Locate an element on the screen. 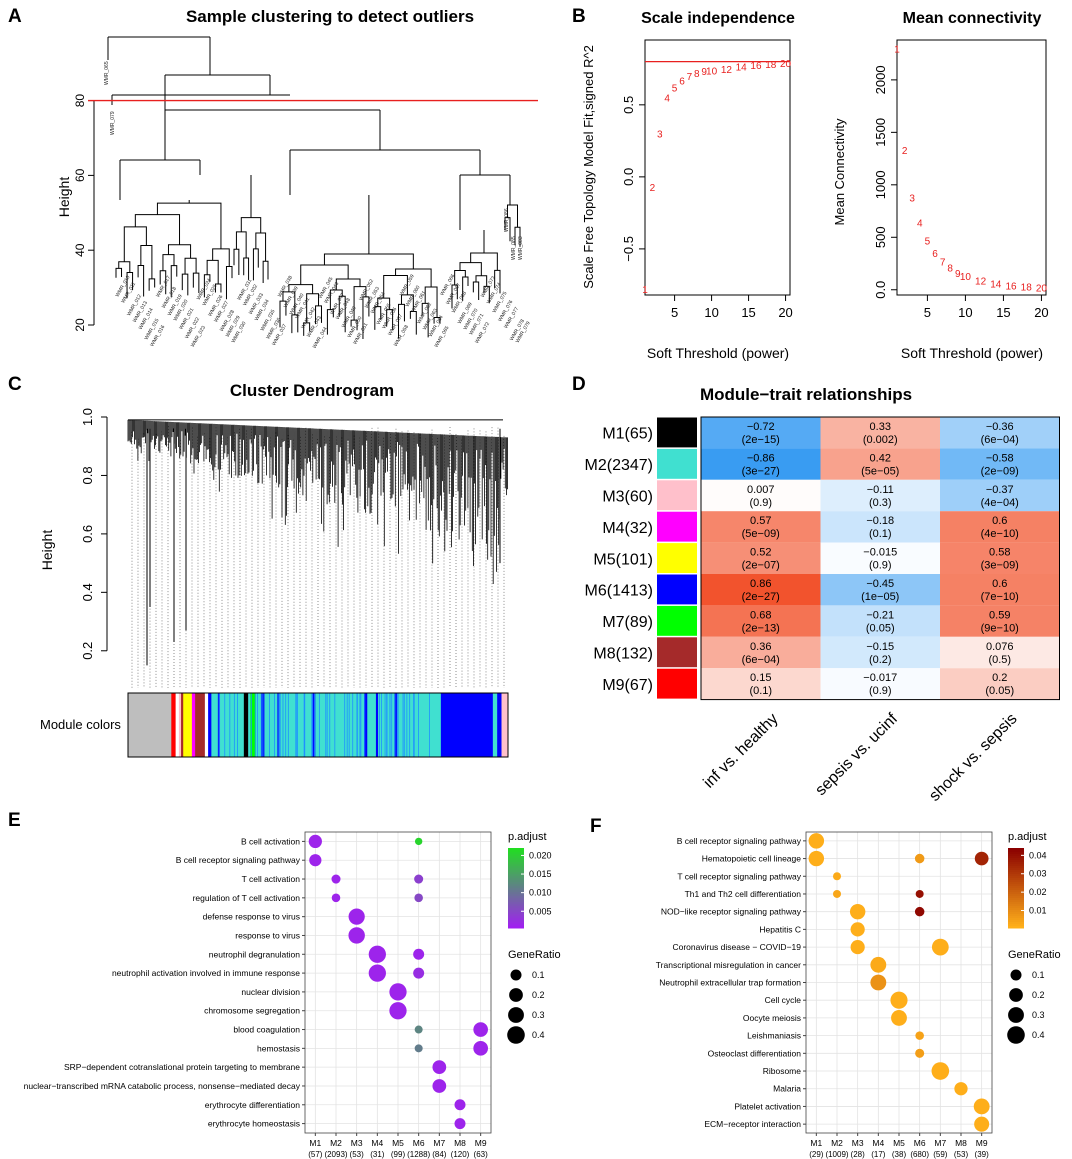 This screenshot has width=1072, height=1159. x-tick-label: 15 is located at coordinates (1003, 312).